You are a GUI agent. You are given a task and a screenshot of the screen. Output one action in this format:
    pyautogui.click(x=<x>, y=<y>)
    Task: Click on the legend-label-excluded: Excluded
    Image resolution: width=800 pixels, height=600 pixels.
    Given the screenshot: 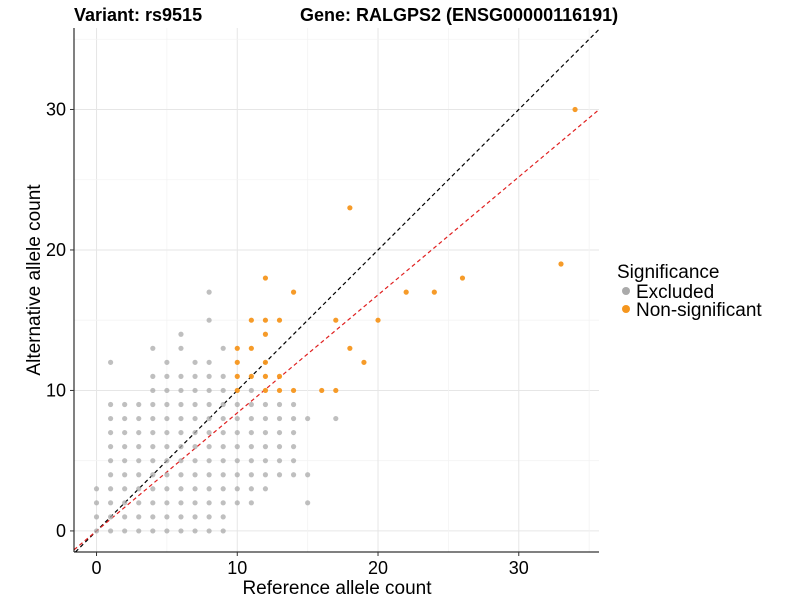 What is the action you would take?
    pyautogui.click(x=675, y=292)
    